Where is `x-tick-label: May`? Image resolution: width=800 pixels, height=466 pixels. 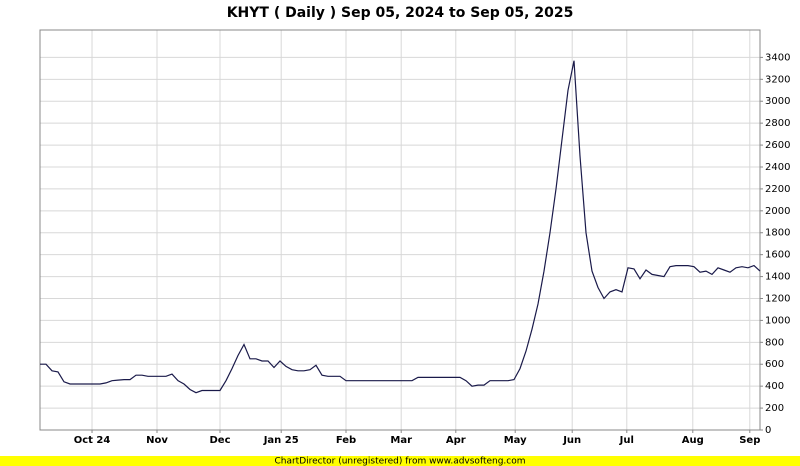
x-tick-label: May is located at coordinates (515, 440).